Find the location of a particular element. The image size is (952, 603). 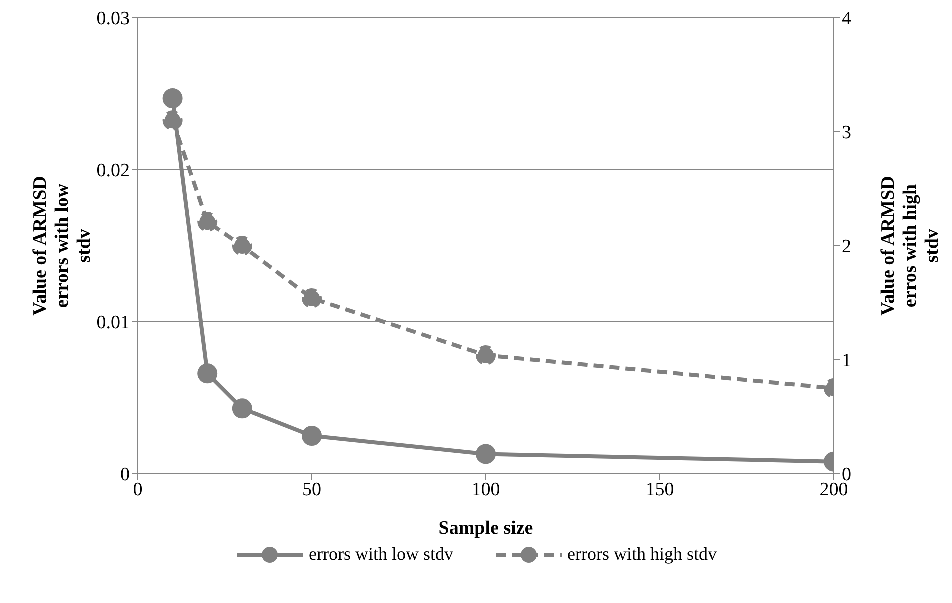

x-tick-label: 0 is located at coordinates (138, 489).